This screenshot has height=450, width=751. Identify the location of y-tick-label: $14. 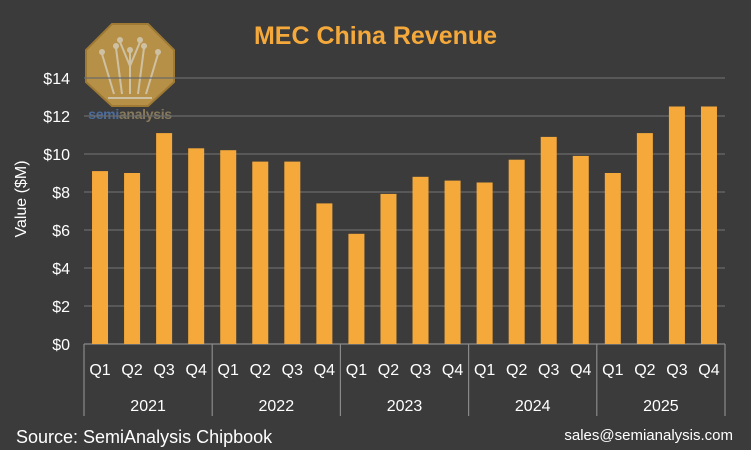
(56, 79).